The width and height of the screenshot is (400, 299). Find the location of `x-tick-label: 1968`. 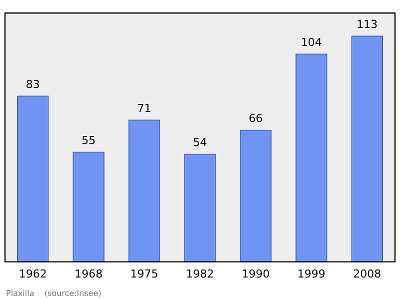

x-tick-label: 1968 is located at coordinates (88, 273).